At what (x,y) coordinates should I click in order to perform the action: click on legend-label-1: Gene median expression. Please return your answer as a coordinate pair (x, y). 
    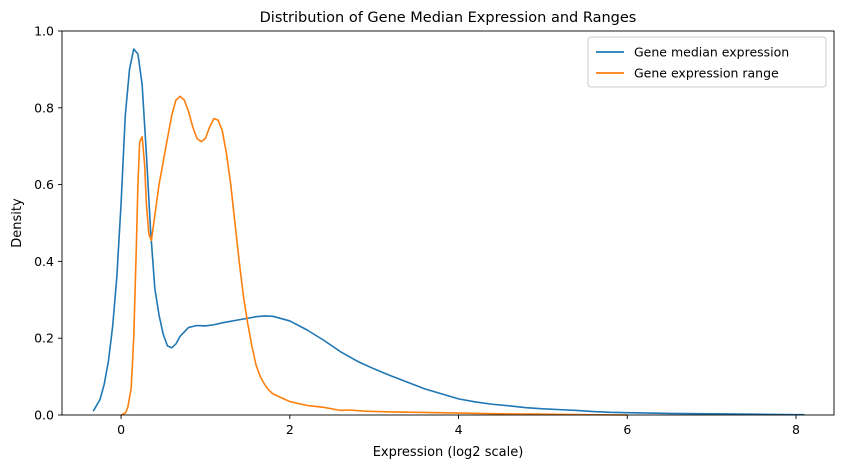
    Looking at the image, I should click on (711, 52).